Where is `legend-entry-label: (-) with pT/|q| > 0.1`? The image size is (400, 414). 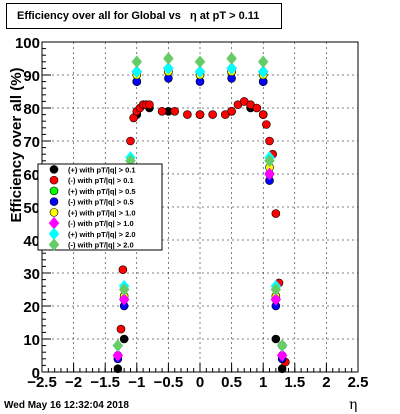 legend-entry-label: (-) with pT/|q| > 0.1 is located at coordinates (101, 180).